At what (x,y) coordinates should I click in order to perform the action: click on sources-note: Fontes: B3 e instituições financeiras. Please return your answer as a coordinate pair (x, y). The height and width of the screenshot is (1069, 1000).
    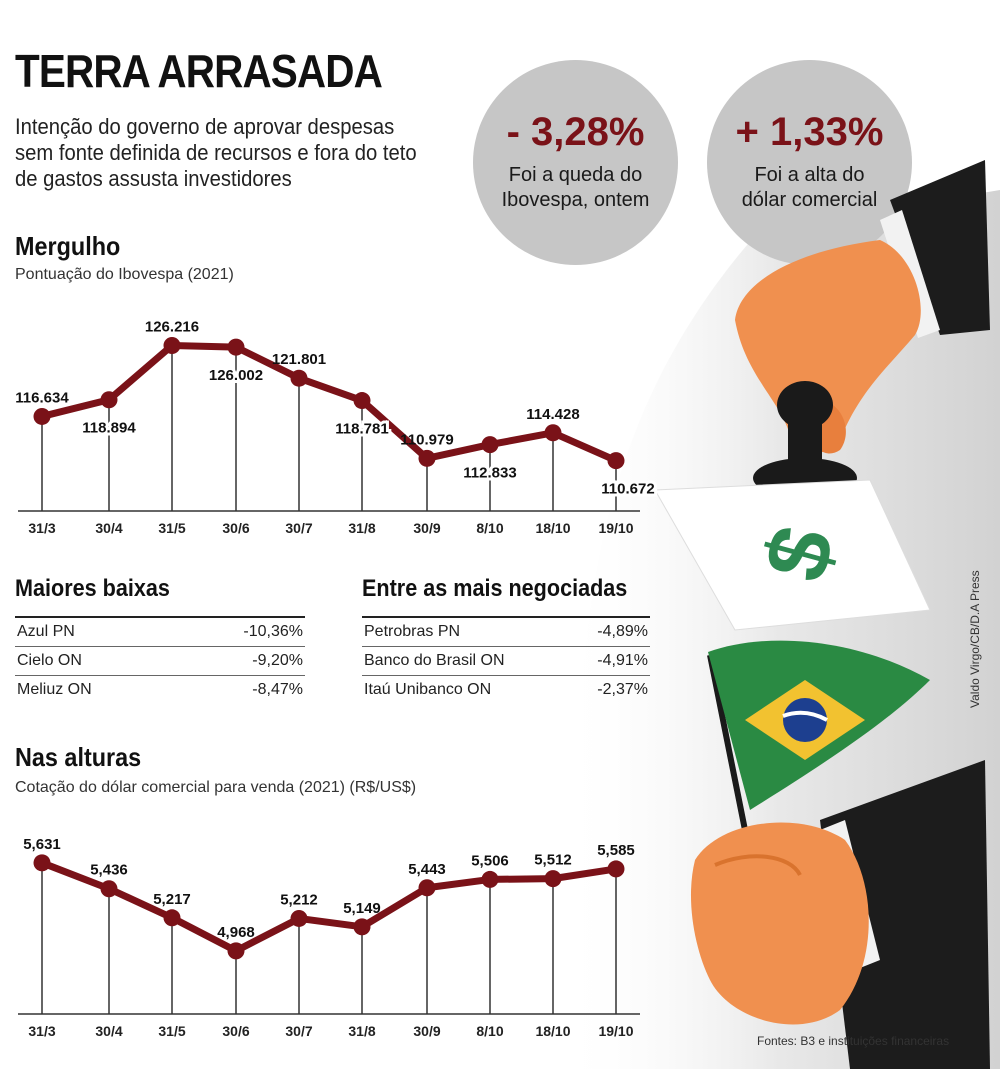
    Looking at the image, I should click on (853, 1041).